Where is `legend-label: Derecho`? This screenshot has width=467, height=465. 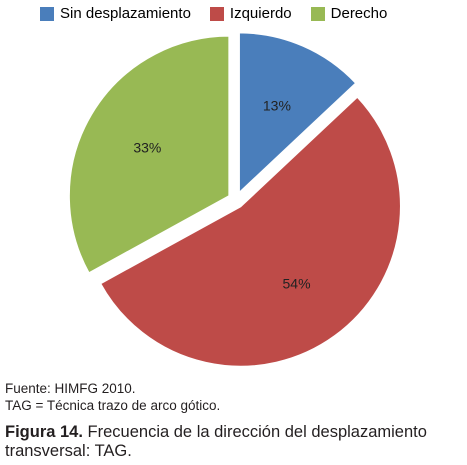
legend-label: Derecho is located at coordinates (359, 13).